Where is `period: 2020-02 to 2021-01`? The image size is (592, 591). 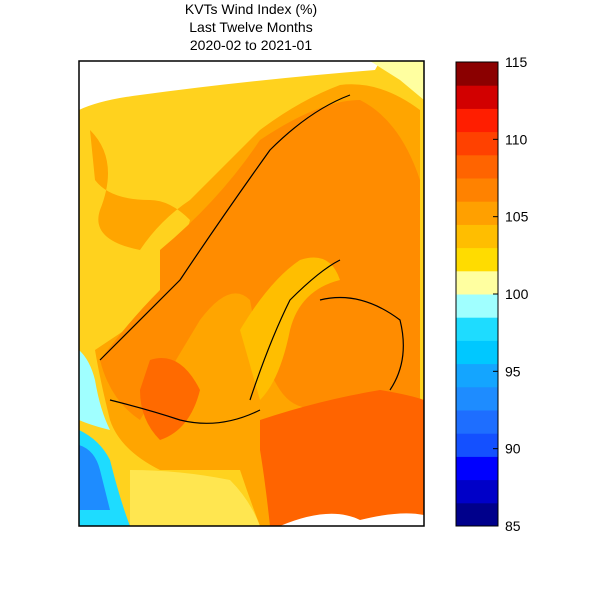
period: 2020-02 to 2021-01 is located at coordinates (251, 45).